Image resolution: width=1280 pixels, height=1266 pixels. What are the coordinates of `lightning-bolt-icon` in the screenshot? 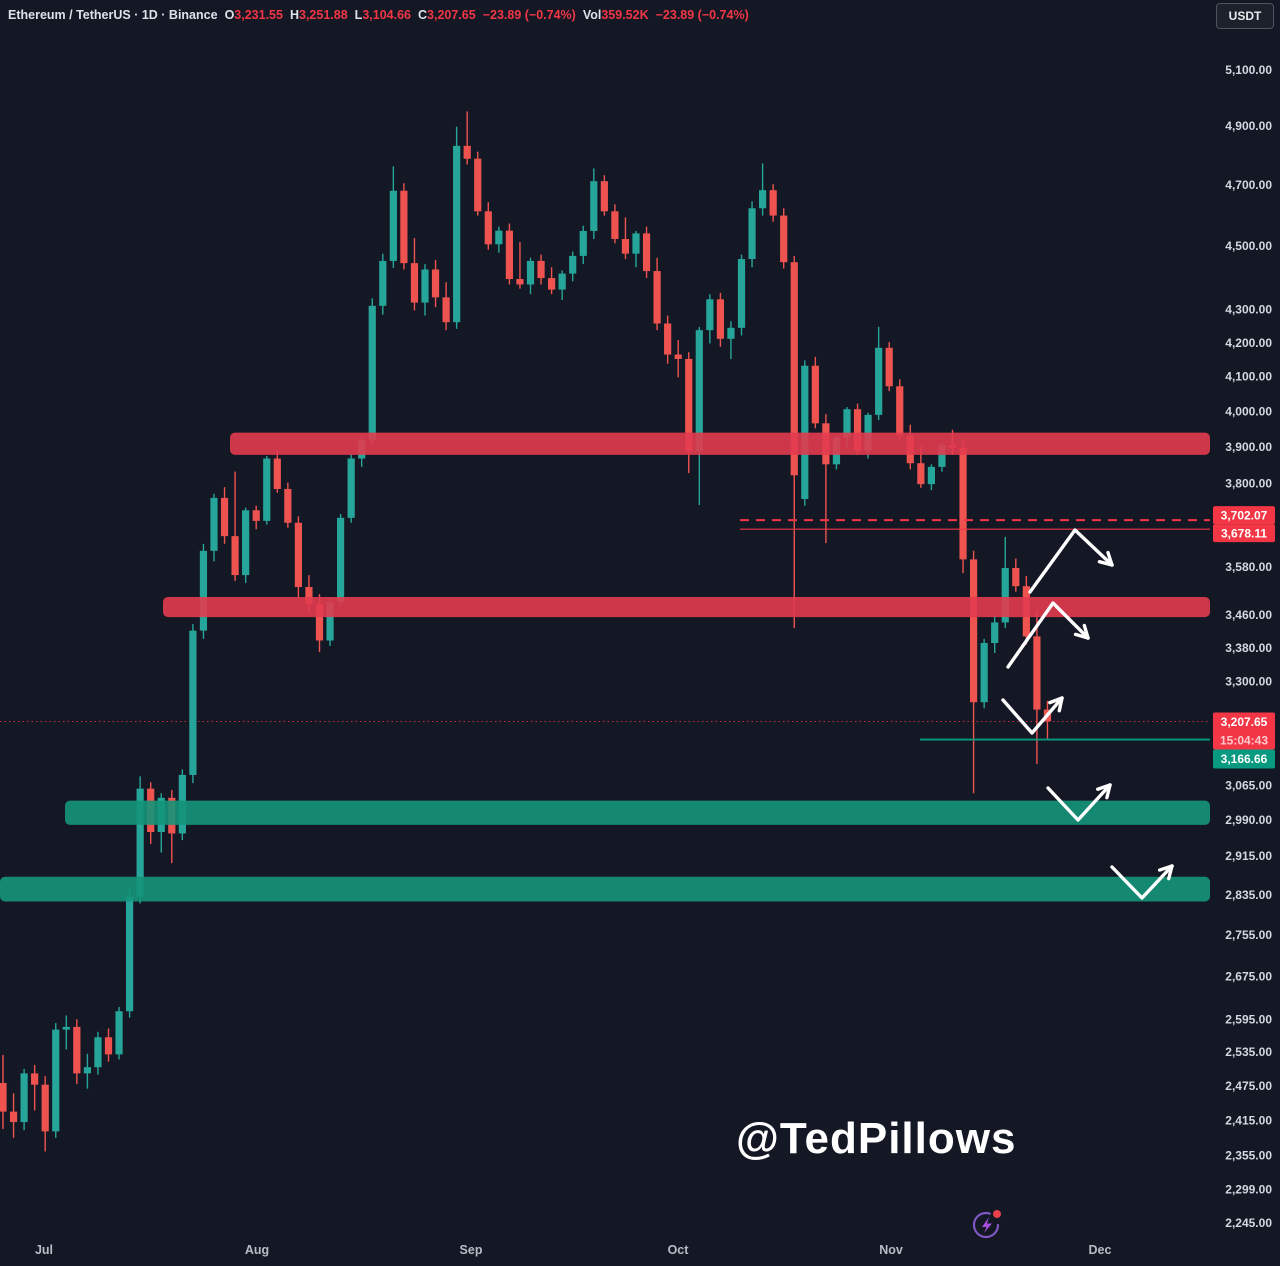 It's located at (987, 1225).